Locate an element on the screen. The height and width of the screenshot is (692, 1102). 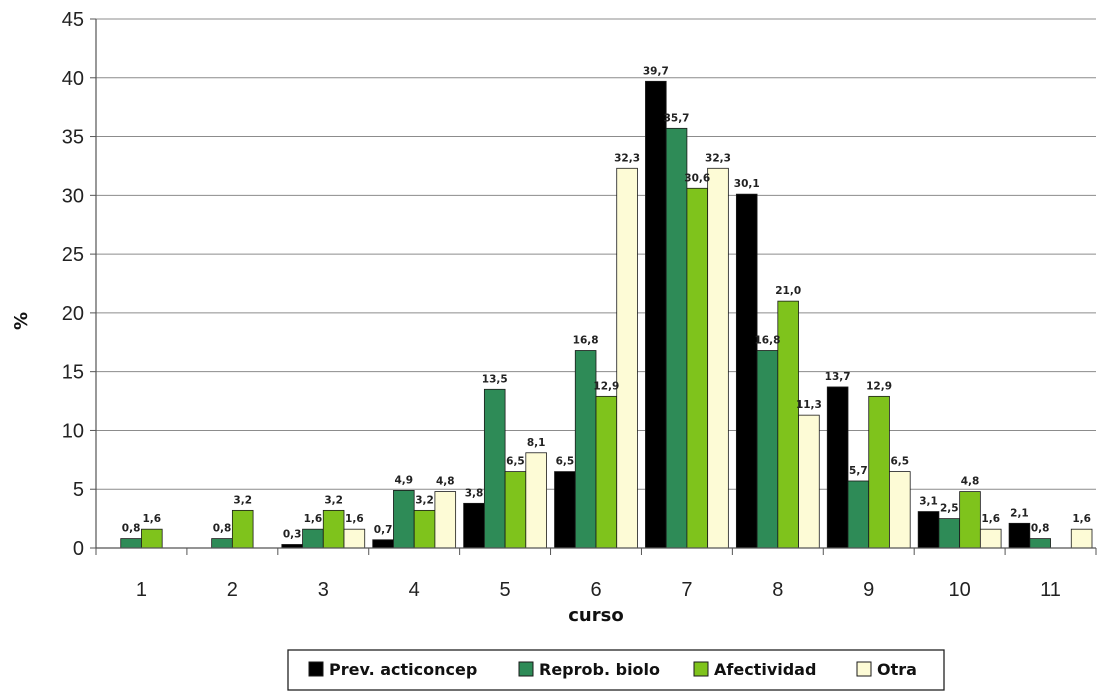
data-label: 35,7 is located at coordinates (677, 118).